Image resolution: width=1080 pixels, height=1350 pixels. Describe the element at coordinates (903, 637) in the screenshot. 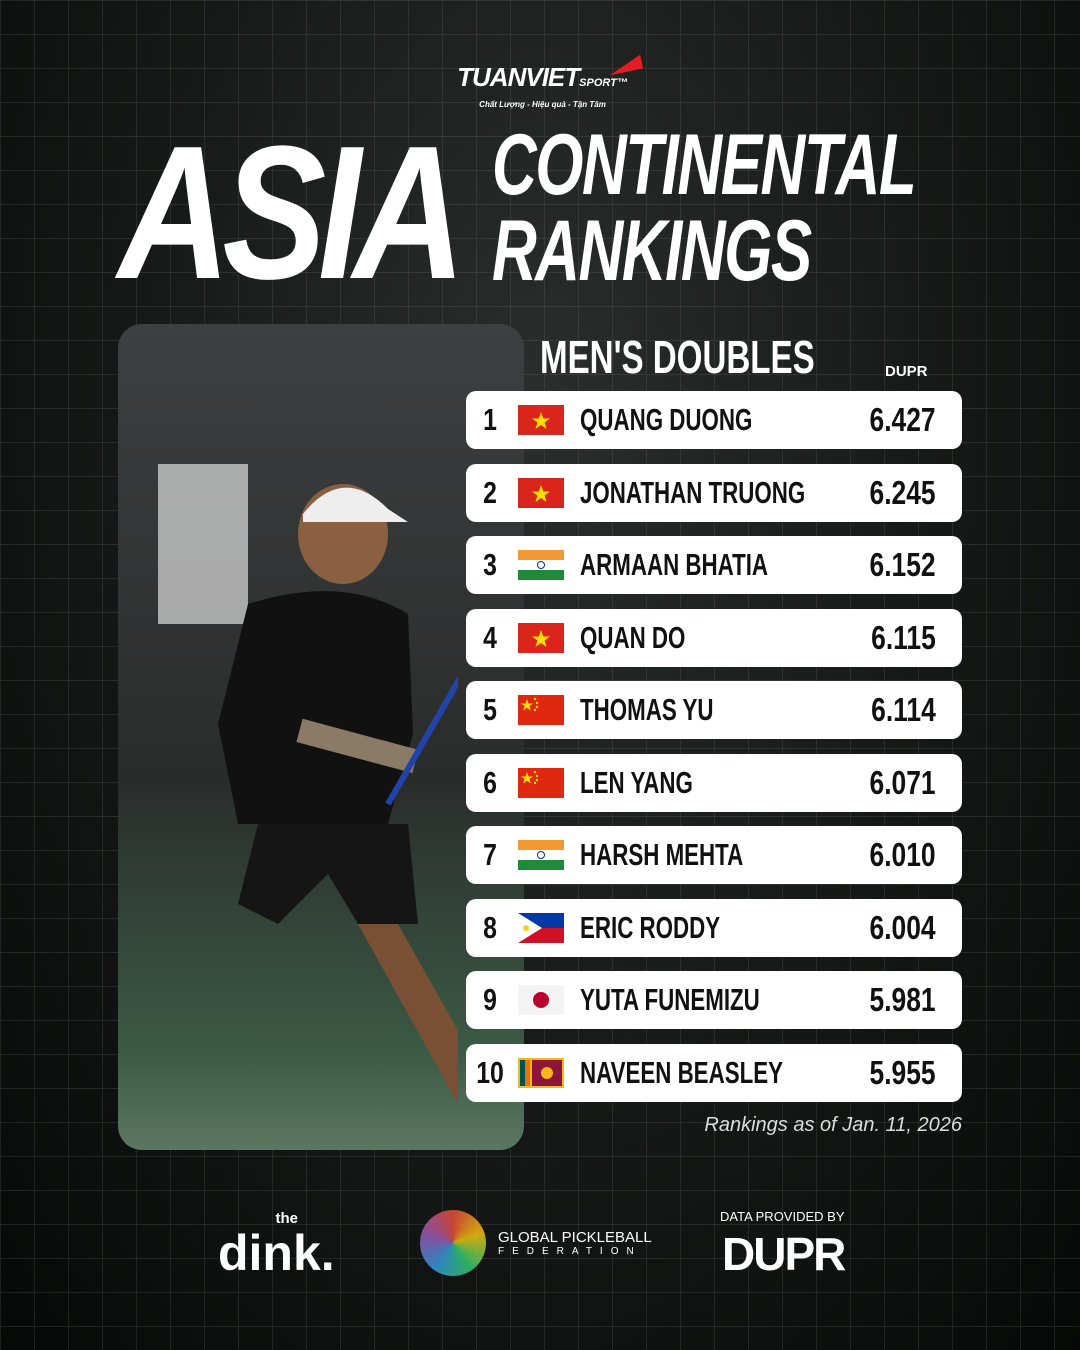

I see `dupr-score: 6.115` at that location.